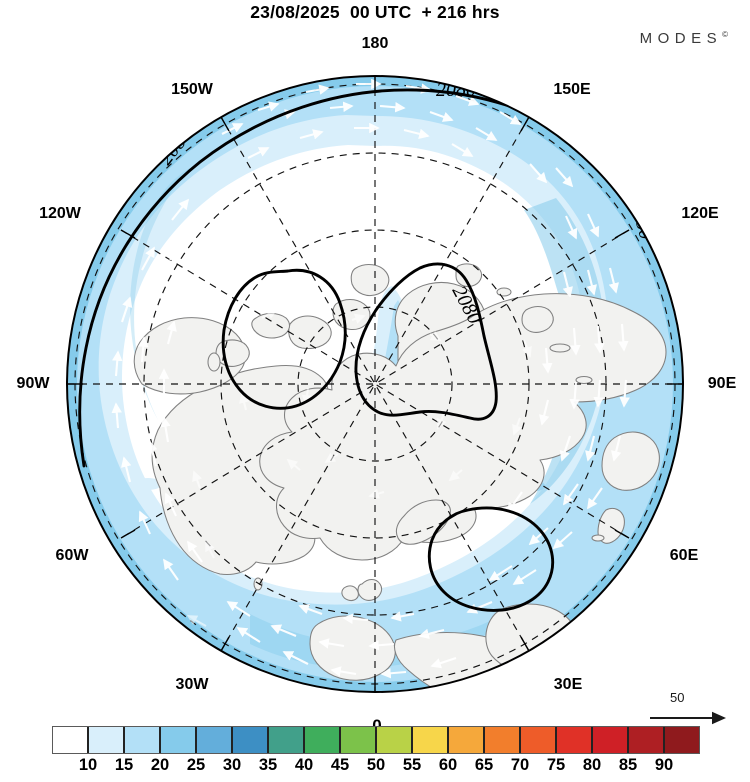 This screenshot has height=782, width=750. I want to click on lon-label-90w: 90W, so click(33, 383).